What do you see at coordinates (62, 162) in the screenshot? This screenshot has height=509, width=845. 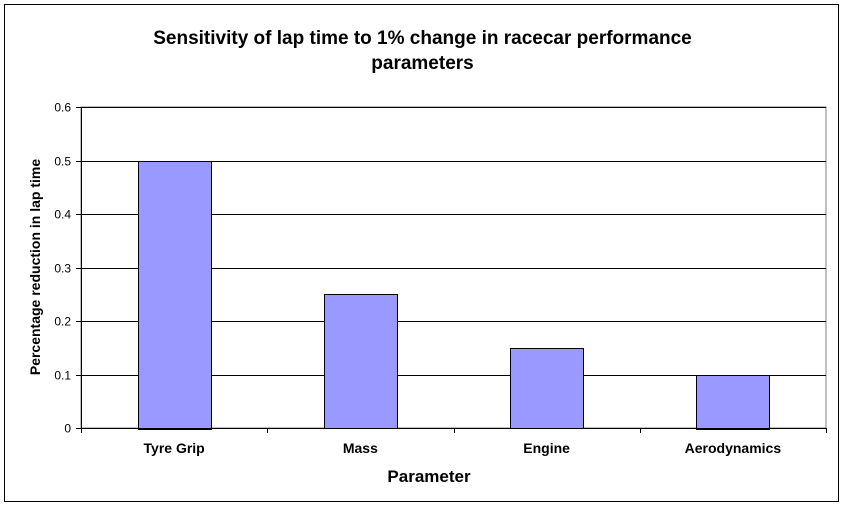 I see `y-tick-label: 0.5` at bounding box center [62, 162].